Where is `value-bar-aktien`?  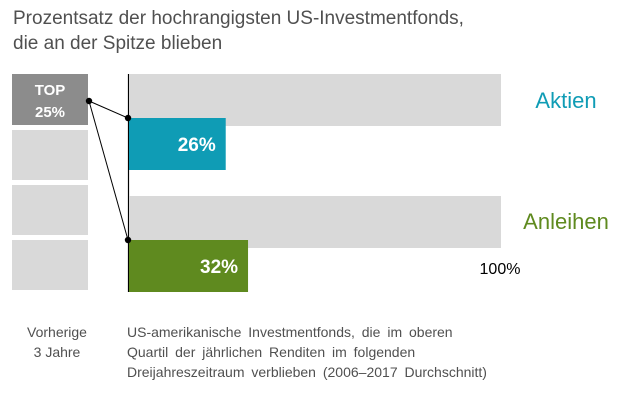 value-bar-aktien is located at coordinates (177, 144).